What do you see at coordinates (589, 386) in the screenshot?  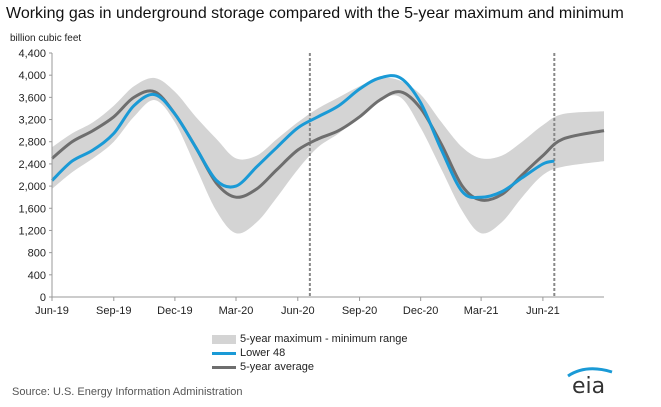 I see `eia-logo-text: eia` at bounding box center [589, 386].